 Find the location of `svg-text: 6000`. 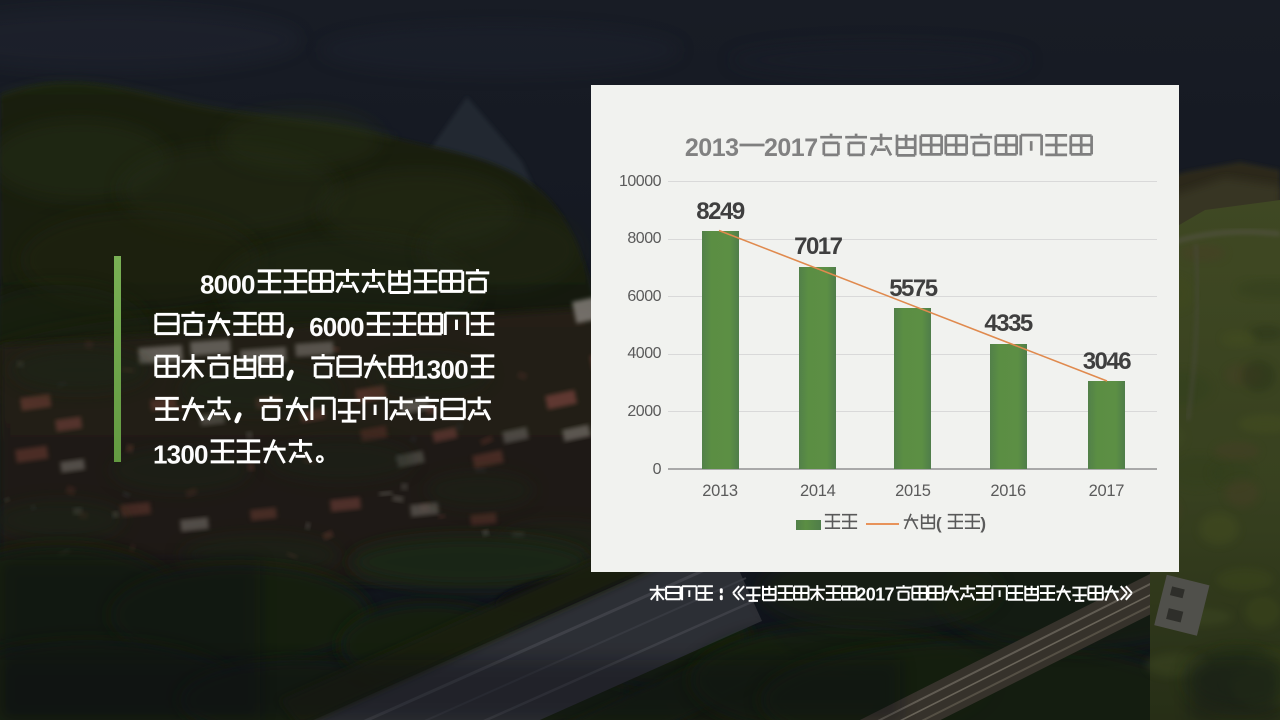

svg-text: 6000 is located at coordinates (336, 327).